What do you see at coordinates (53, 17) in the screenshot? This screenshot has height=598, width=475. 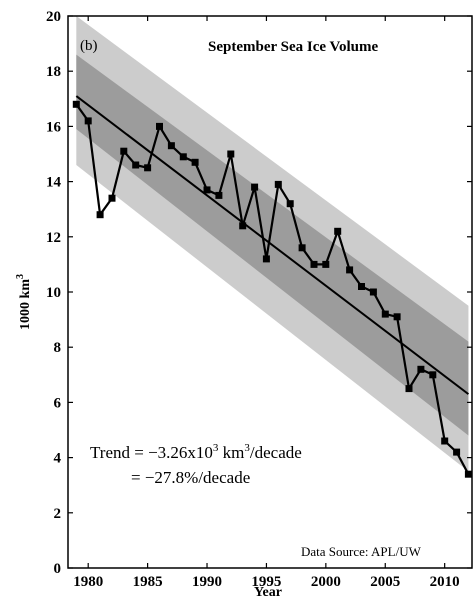 I see `y-tick-label: 20` at bounding box center [53, 17].